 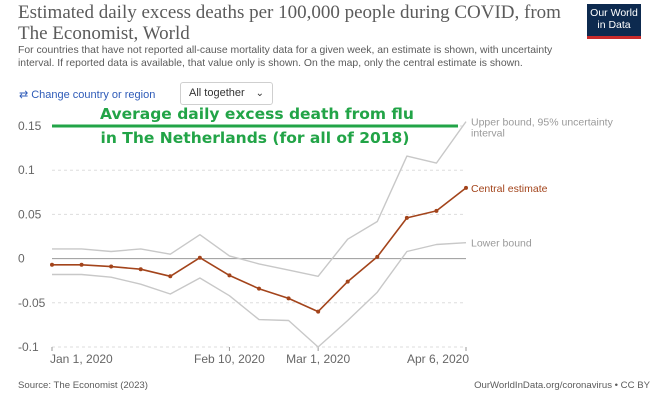 What do you see at coordinates (93, 95) in the screenshot?
I see `change-country-label: Change country or region` at bounding box center [93, 95].